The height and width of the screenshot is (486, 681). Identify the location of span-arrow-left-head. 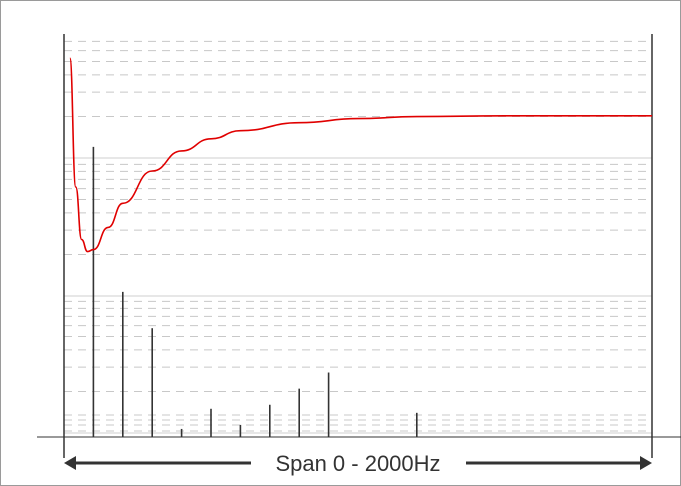
(70, 463).